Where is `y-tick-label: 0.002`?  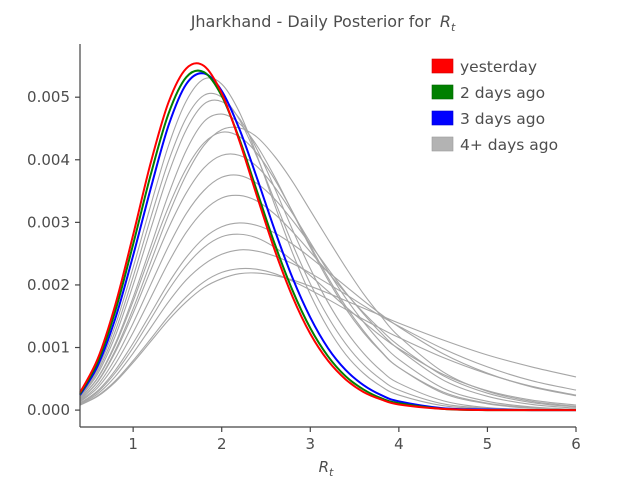
y-tick-label: 0.002 is located at coordinates (48, 285).